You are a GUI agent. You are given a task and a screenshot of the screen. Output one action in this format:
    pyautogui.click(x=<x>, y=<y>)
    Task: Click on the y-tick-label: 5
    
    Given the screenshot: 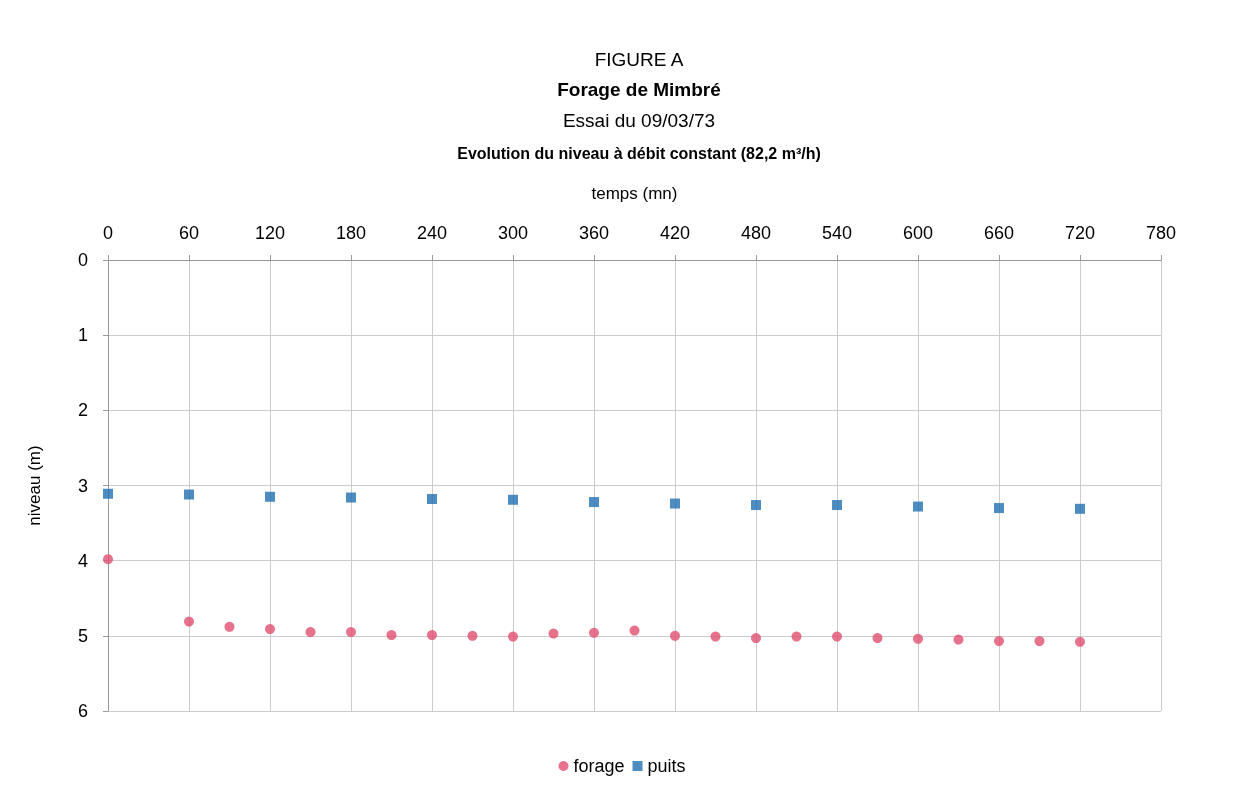 What is the action you would take?
    pyautogui.click(x=82, y=635)
    